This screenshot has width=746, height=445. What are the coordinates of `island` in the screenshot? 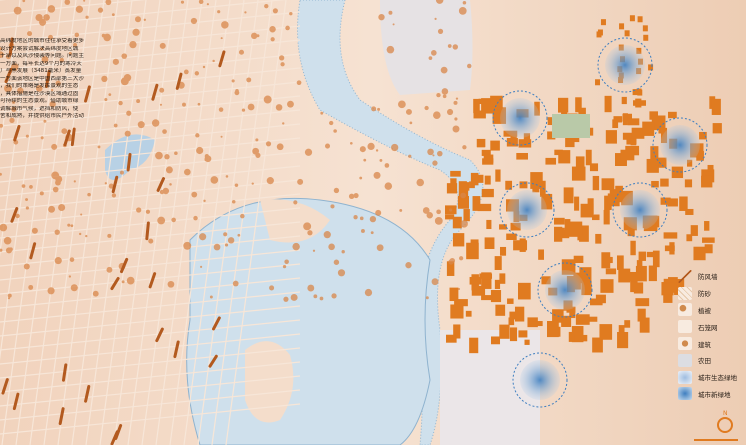 It's located at (269, 382).